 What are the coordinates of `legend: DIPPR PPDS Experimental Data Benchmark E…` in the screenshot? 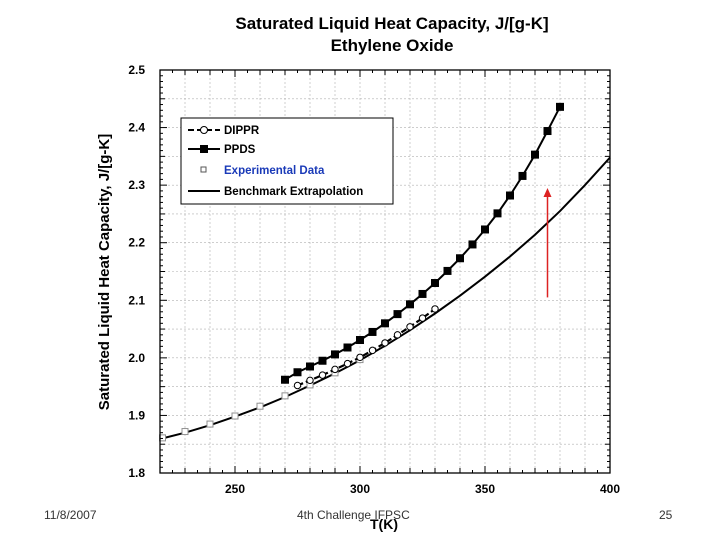 It's located at (287, 161).